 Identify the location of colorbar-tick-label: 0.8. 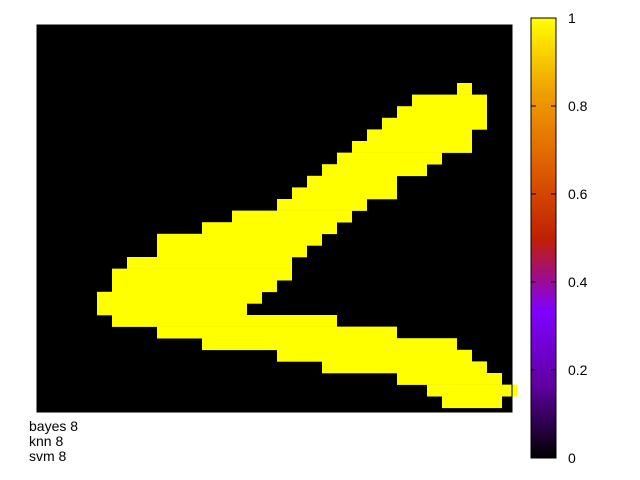
(578, 106).